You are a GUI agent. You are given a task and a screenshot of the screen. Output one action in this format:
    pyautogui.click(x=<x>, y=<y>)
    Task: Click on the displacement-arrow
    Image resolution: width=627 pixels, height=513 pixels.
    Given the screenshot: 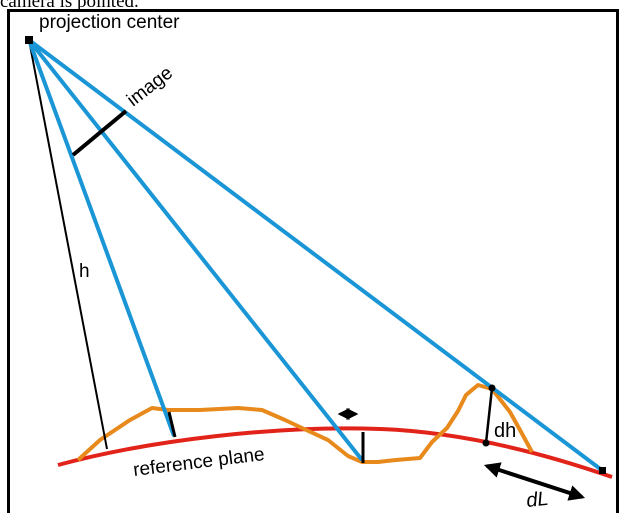 What is the action you would take?
    pyautogui.click(x=534, y=481)
    